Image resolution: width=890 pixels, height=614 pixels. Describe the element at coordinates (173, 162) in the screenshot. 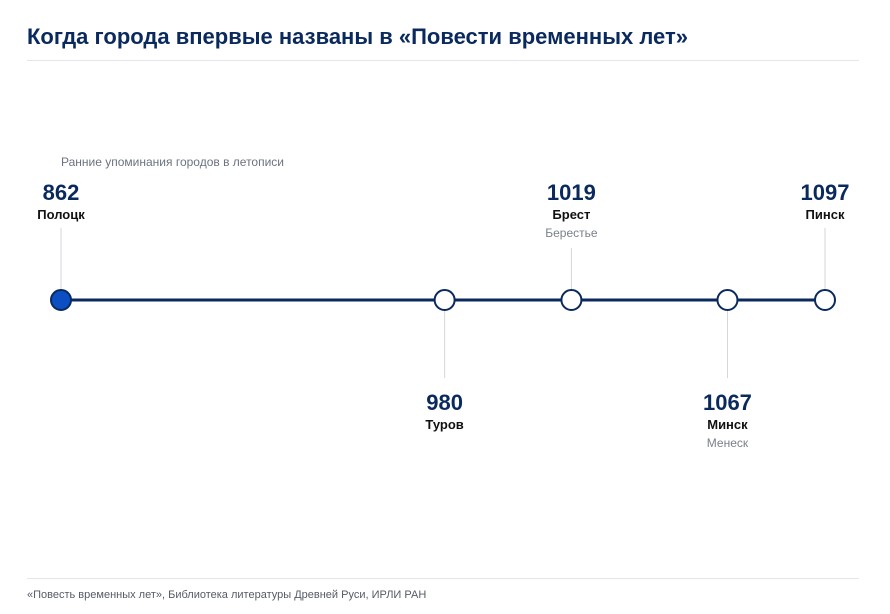

I see `timeline-subtitle: Ранние упоминания городов в летописи` at that location.